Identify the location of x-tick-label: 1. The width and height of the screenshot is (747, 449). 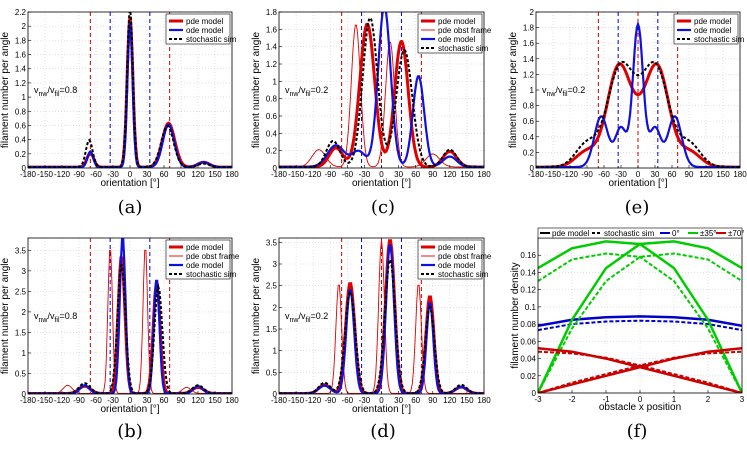
(674, 399).